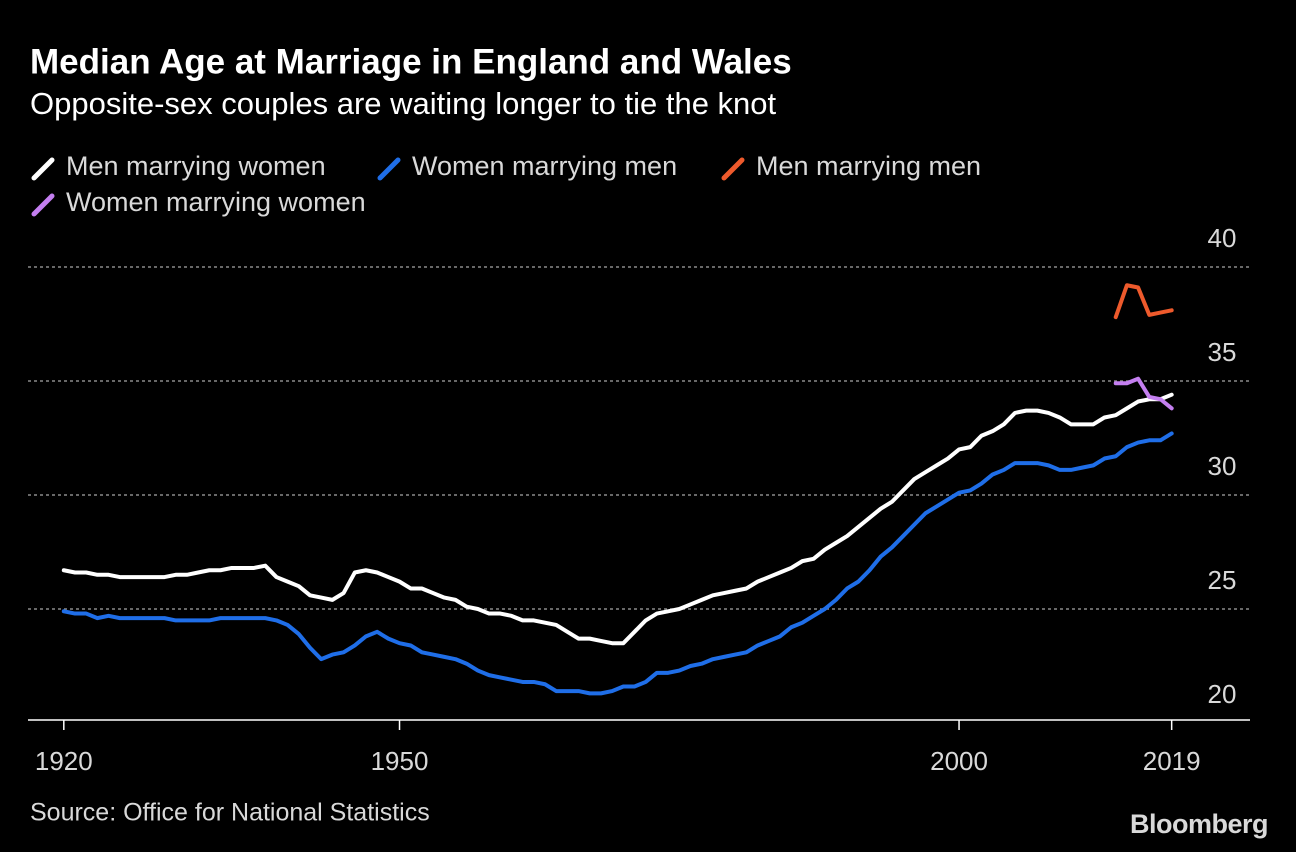 The width and height of the screenshot is (1296, 852). What do you see at coordinates (1222, 580) in the screenshot?
I see `y-tick-label: 25` at bounding box center [1222, 580].